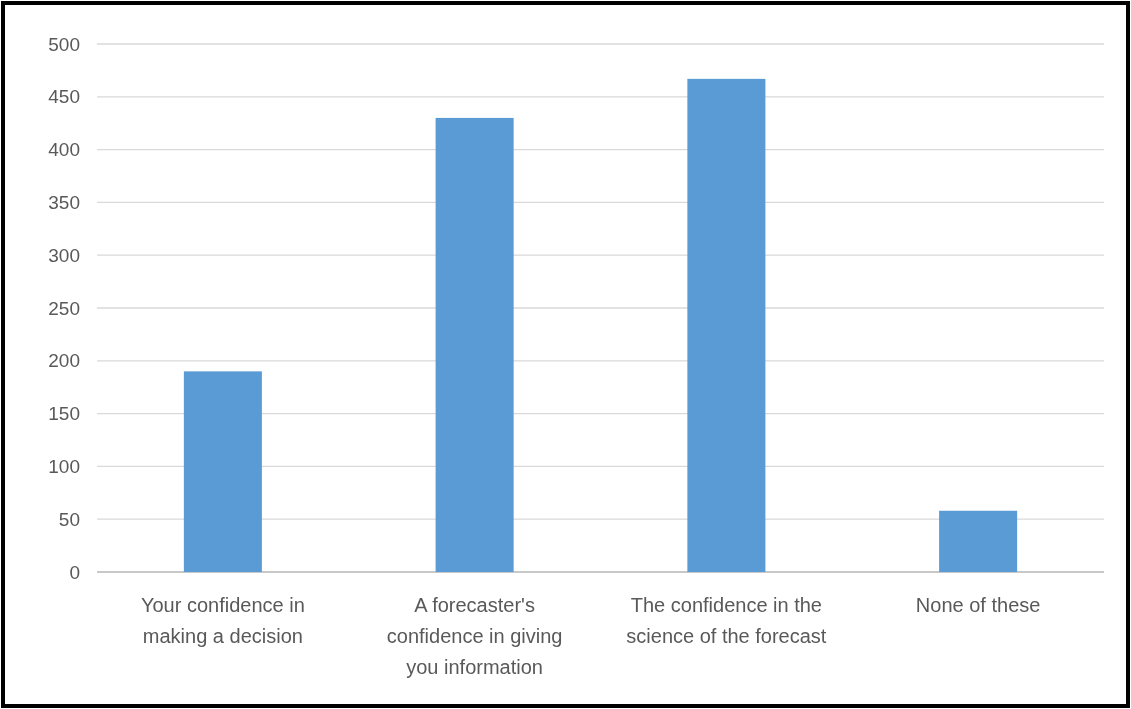 The width and height of the screenshot is (1131, 709). What do you see at coordinates (726, 620) in the screenshot?
I see `x-tick-label: The confidence in the science of the forecast` at bounding box center [726, 620].